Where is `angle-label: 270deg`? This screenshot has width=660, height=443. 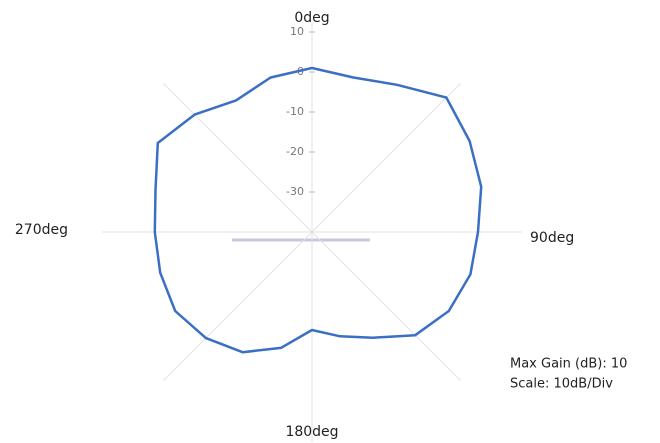 angle-label: 270deg is located at coordinates (41, 230).